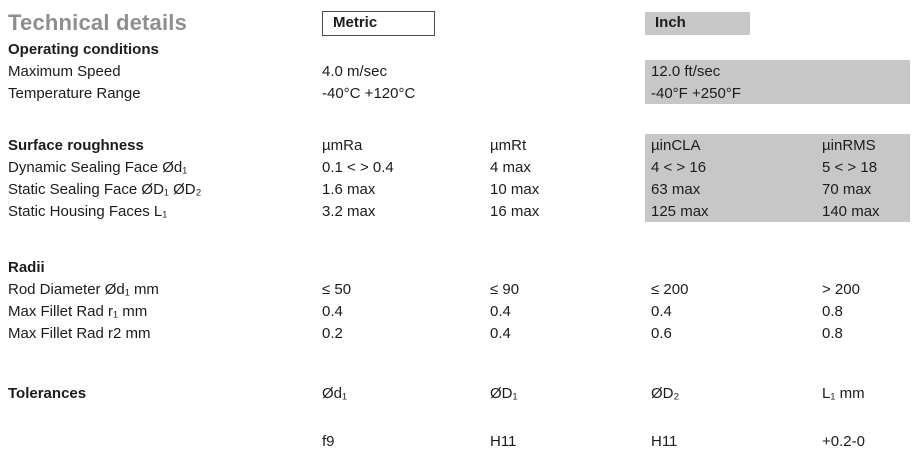 Image resolution: width=918 pixels, height=471 pixels. I want to click on header-row: Technical details Metric Inch, so click(459, 23).